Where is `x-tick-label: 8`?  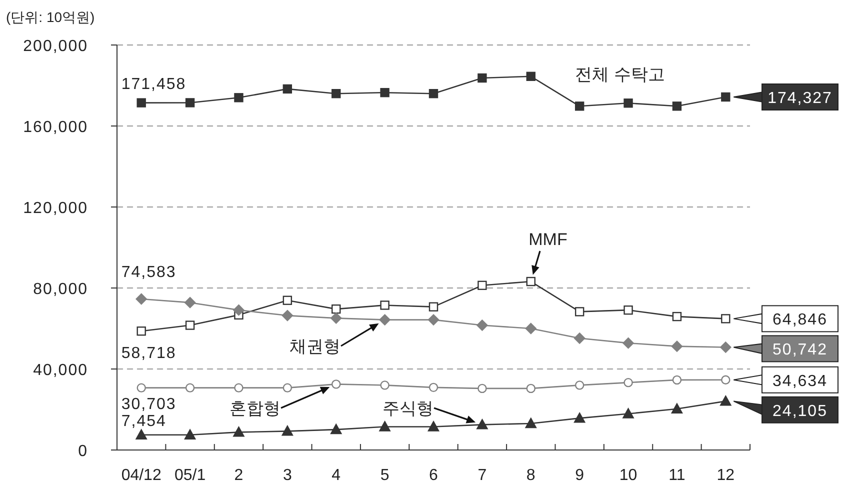
x-tick-label: 8 is located at coordinates (531, 475).